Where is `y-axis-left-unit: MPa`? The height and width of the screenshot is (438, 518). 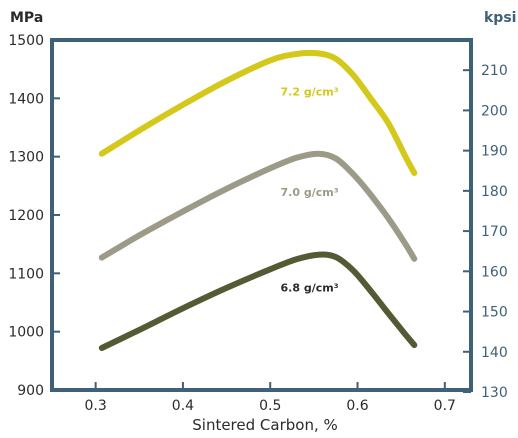
y-axis-left-unit: MPa is located at coordinates (26, 18).